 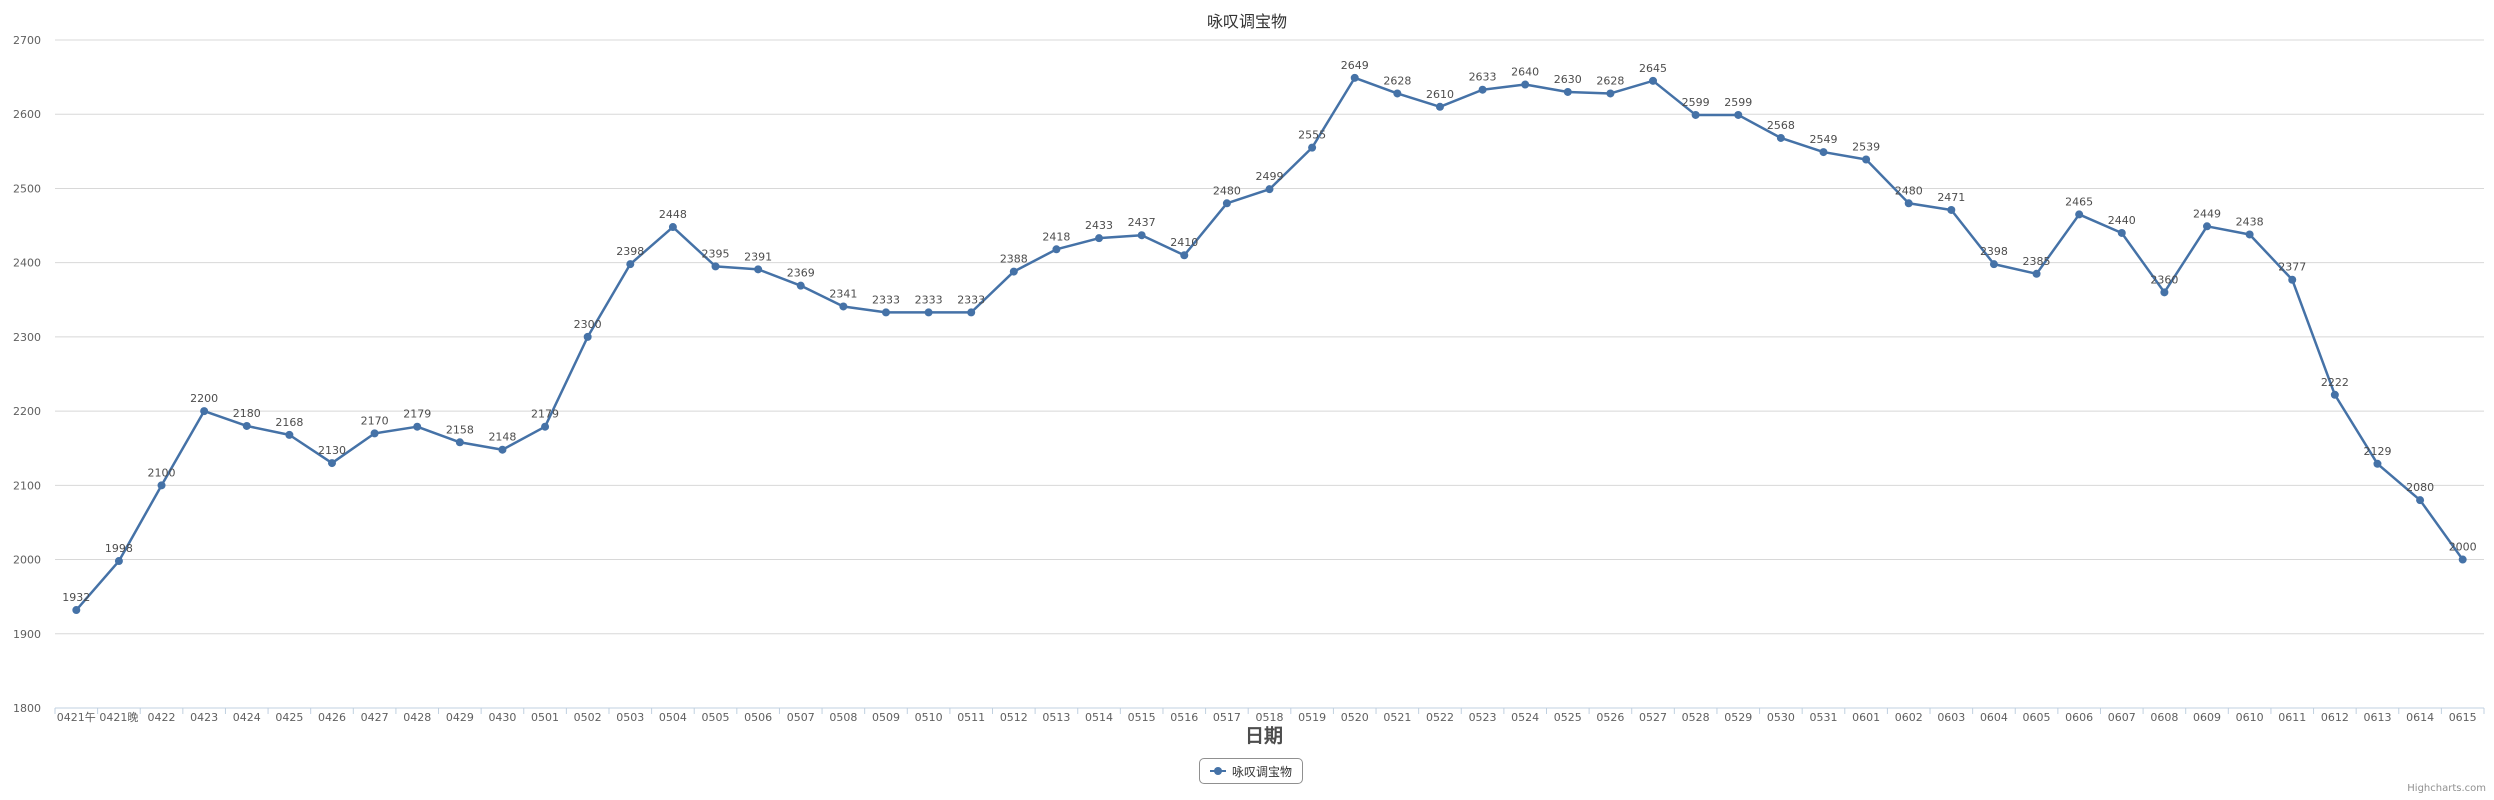 I want to click on x-tick-label: 0425, so click(x=289, y=717).